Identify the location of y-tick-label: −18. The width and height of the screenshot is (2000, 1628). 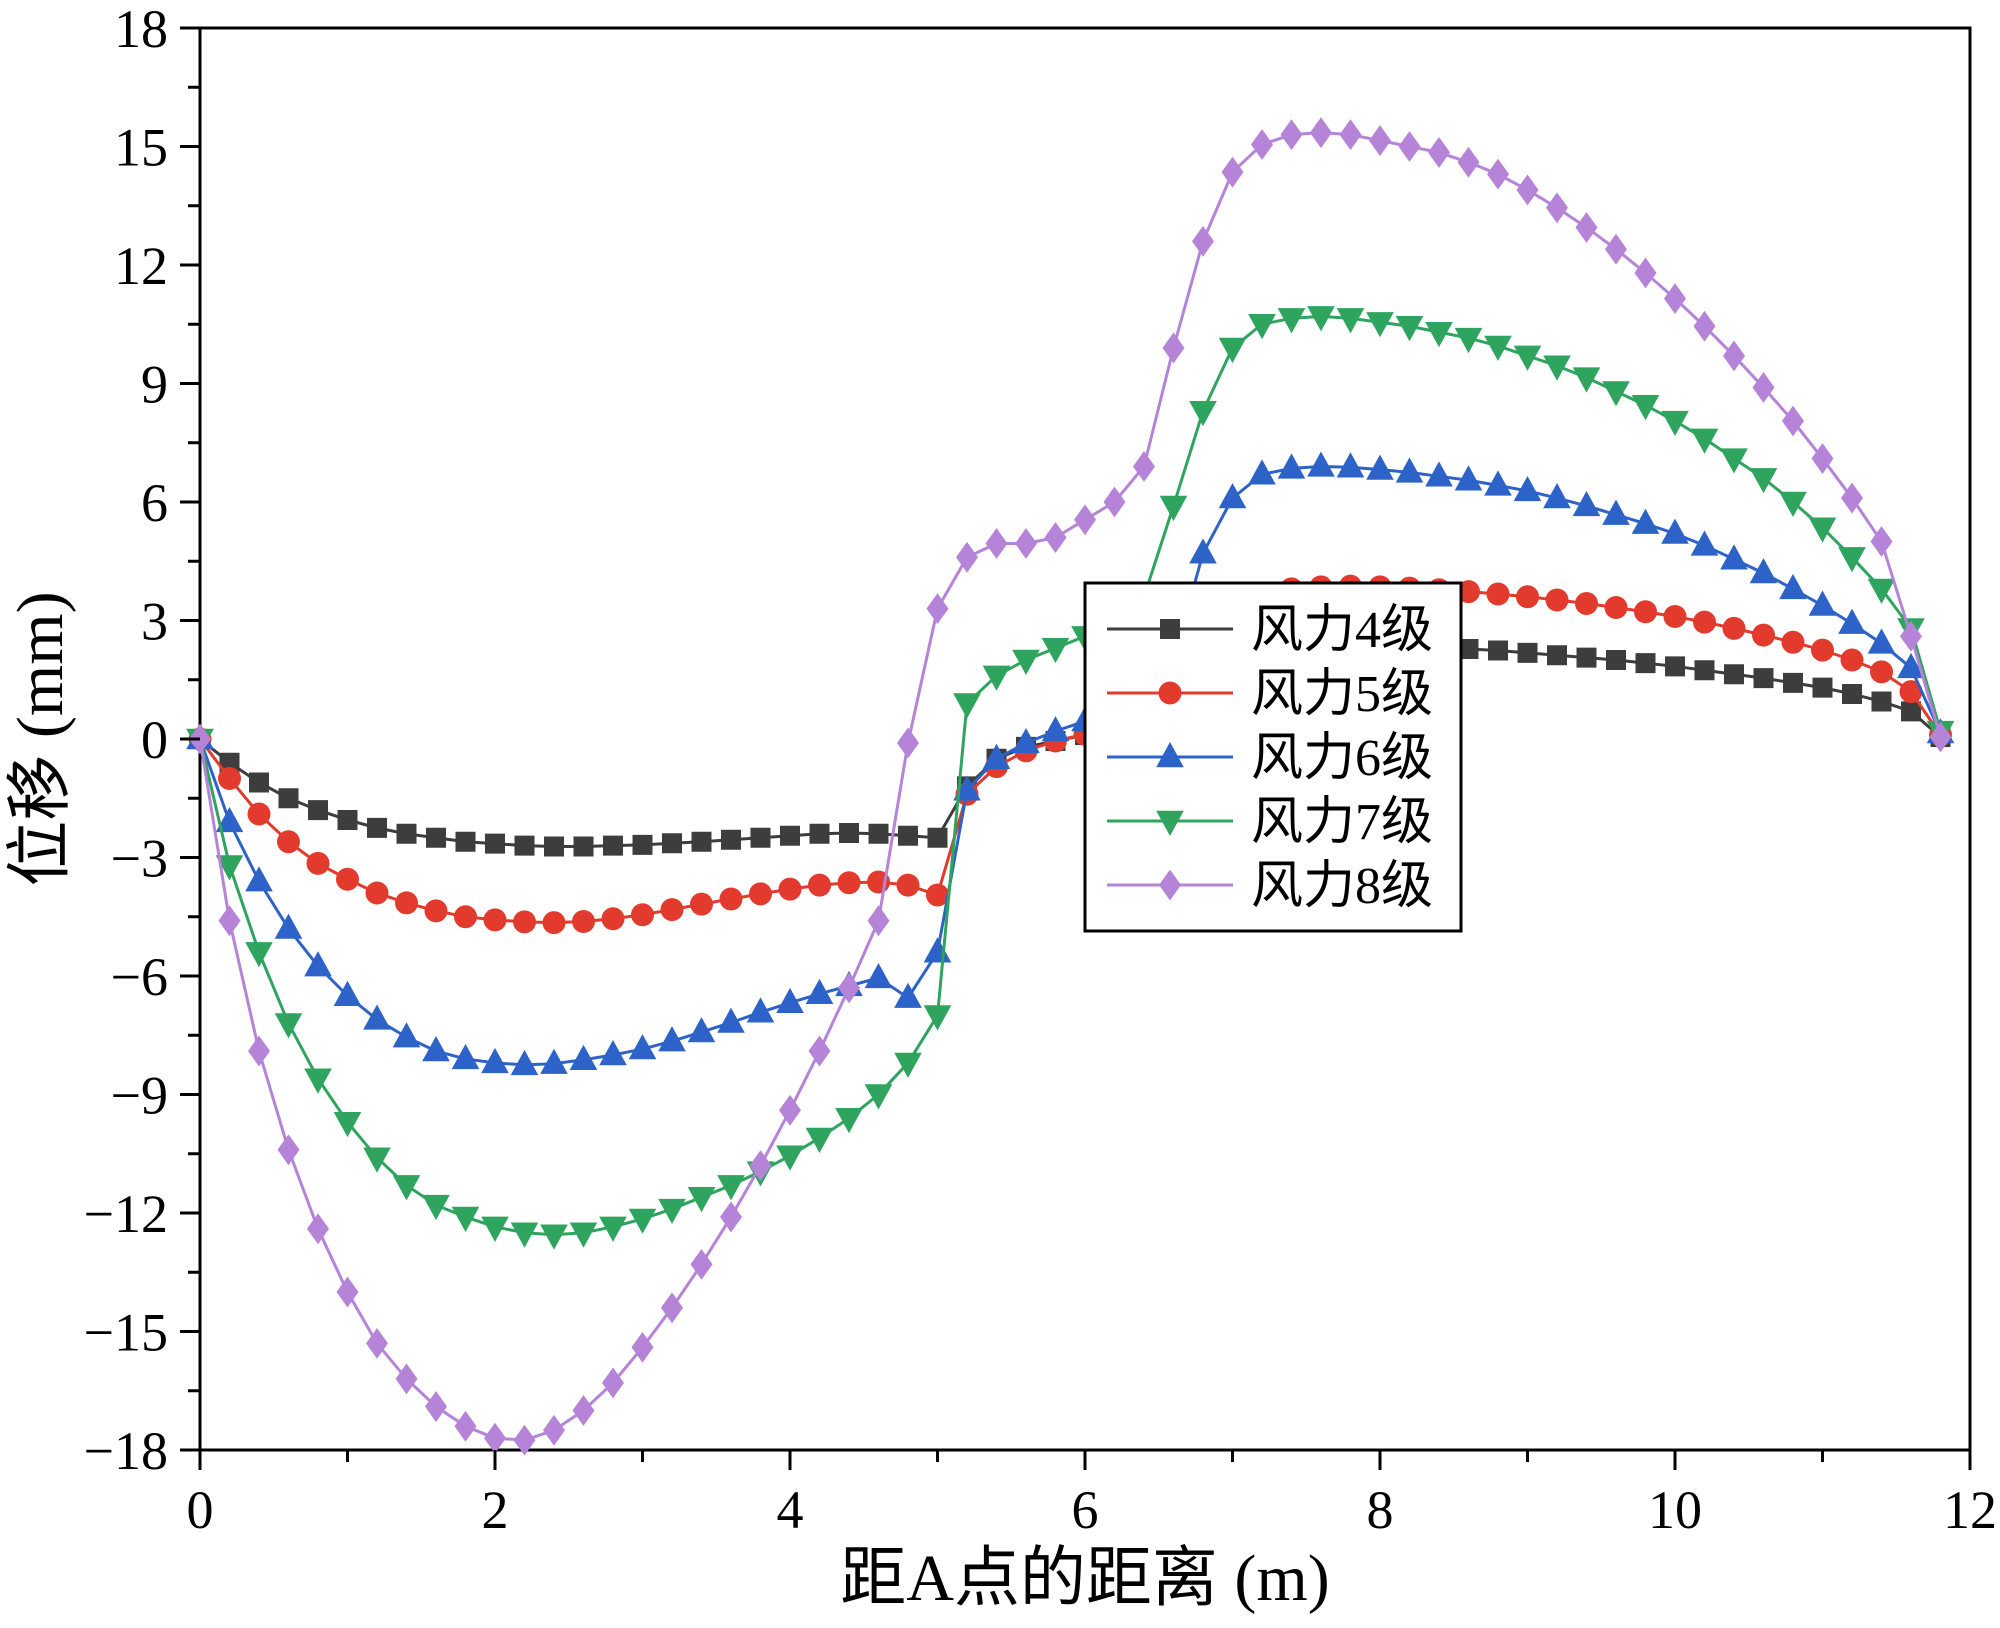
(126, 1451).